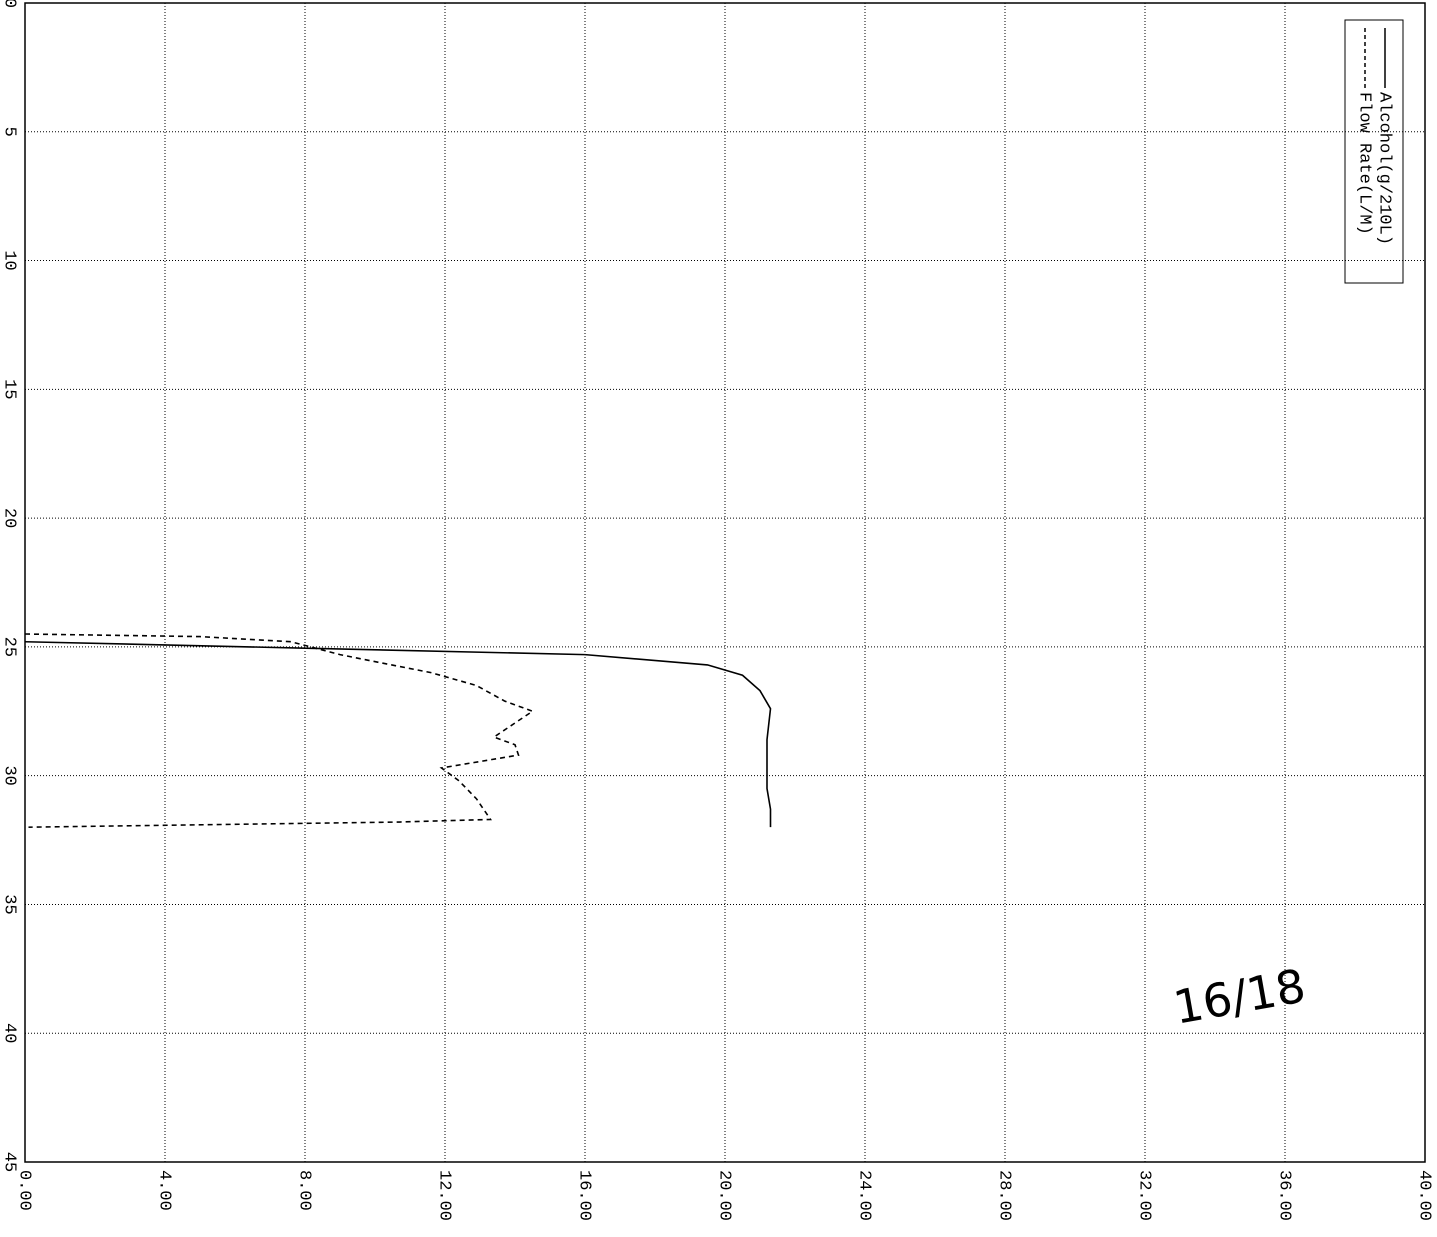 The image size is (1437, 1237). Describe the element at coordinates (9, 647) in the screenshot. I see `x-tick-label: 25` at that location.